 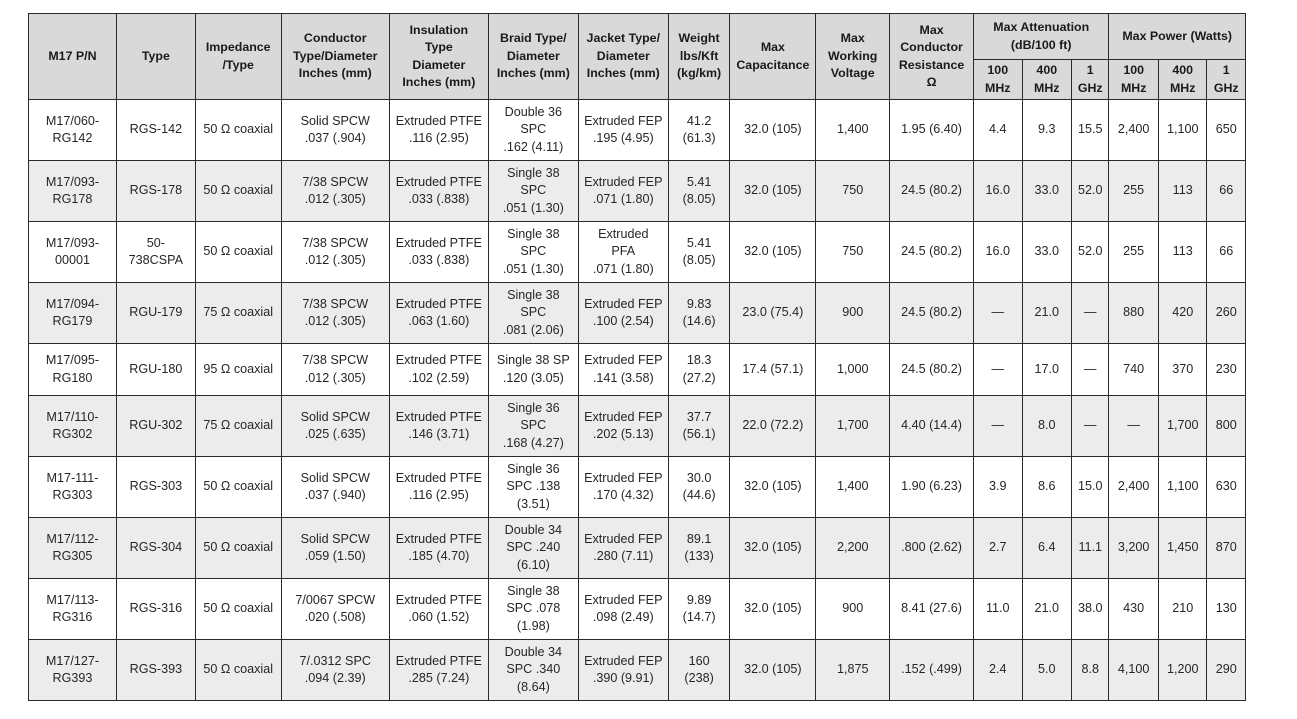 I want to click on header-conductor-line: Inches (mm), so click(x=335, y=73).